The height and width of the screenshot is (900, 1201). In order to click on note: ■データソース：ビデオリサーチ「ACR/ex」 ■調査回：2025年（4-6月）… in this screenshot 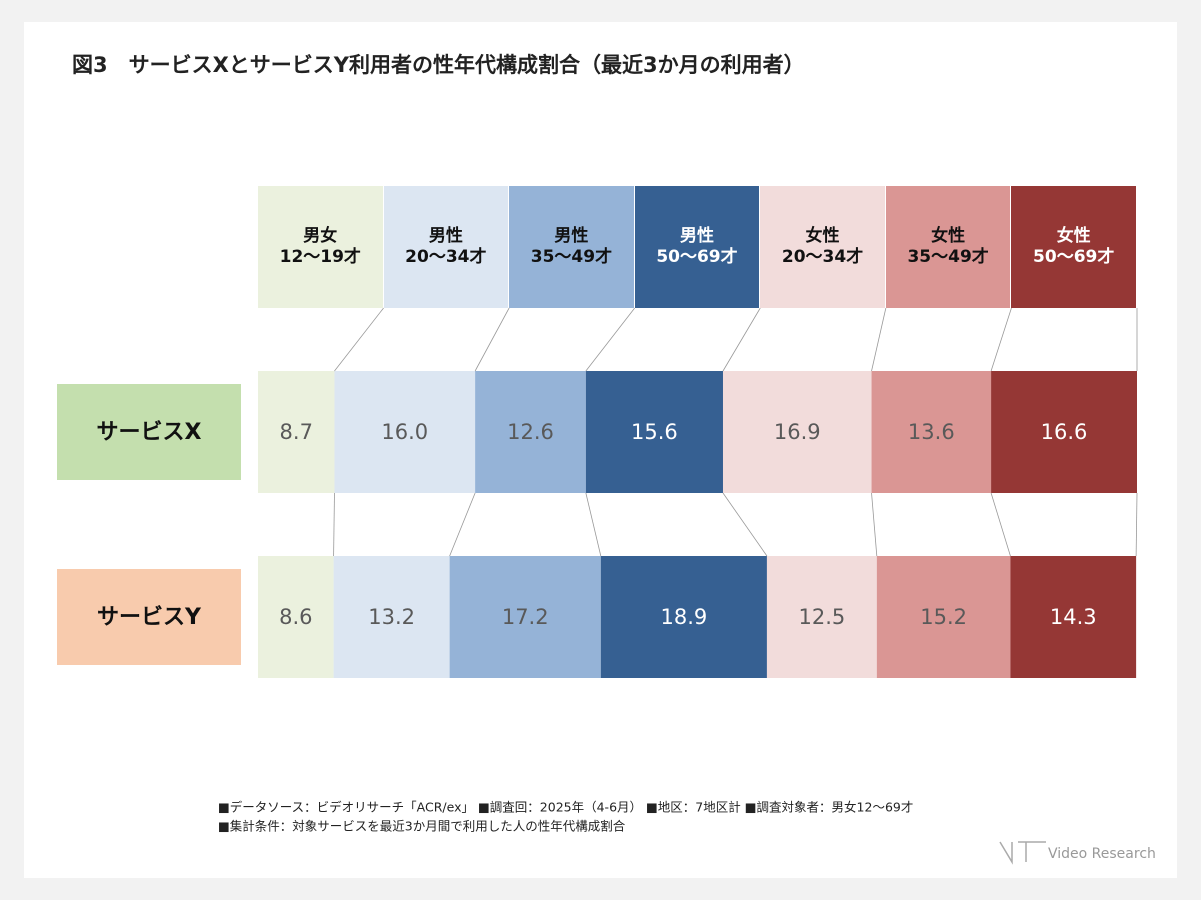, I will do `click(565, 807)`.